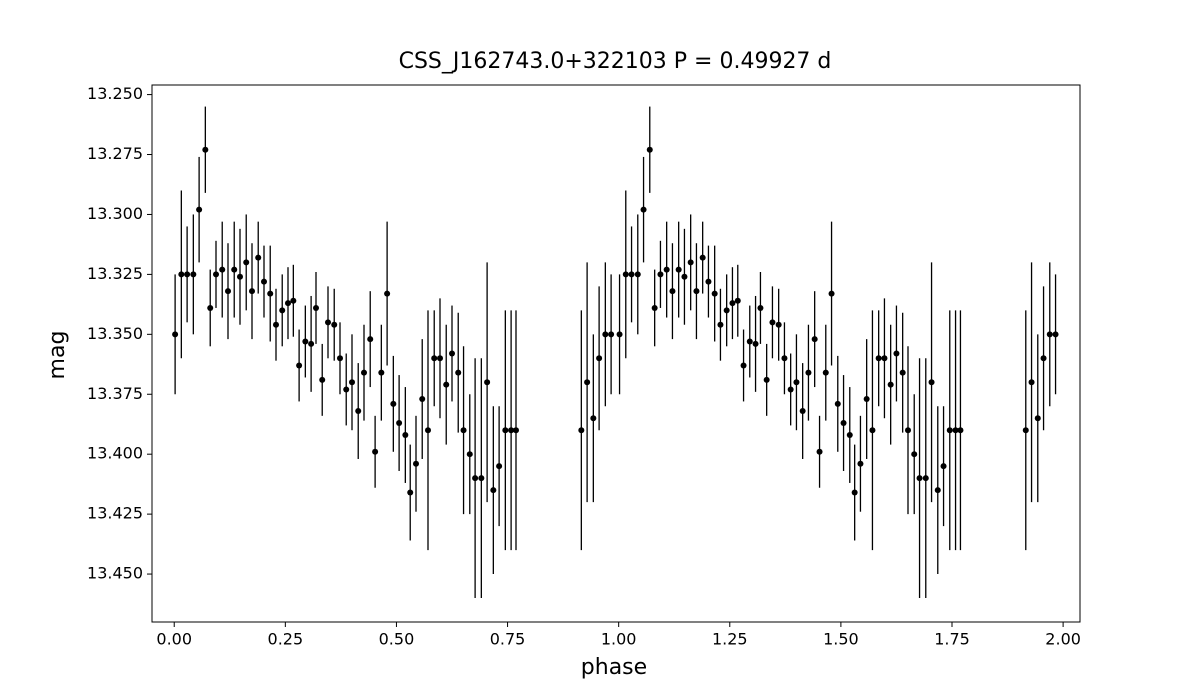 The image size is (1200, 700). I want to click on y-tick-label: 13.375, so click(115, 393).